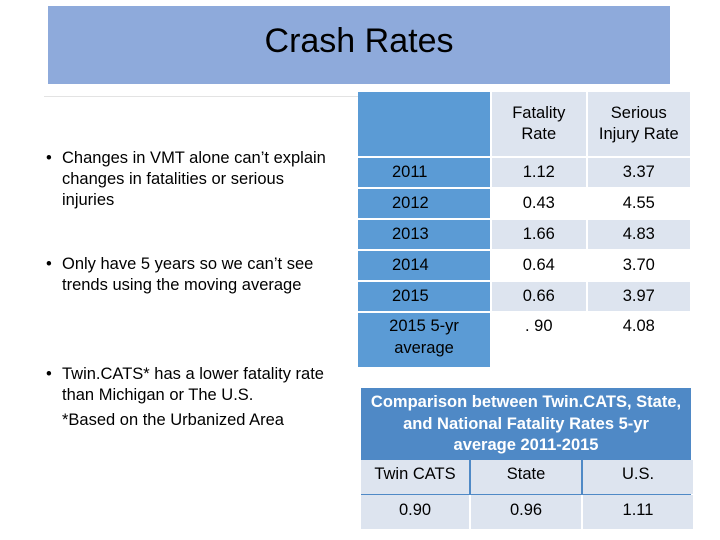 Image resolution: width=720 pixels, height=540 pixels. What do you see at coordinates (639, 340) in the screenshot?
I see `average-injury-cell: 4.08` at bounding box center [639, 340].